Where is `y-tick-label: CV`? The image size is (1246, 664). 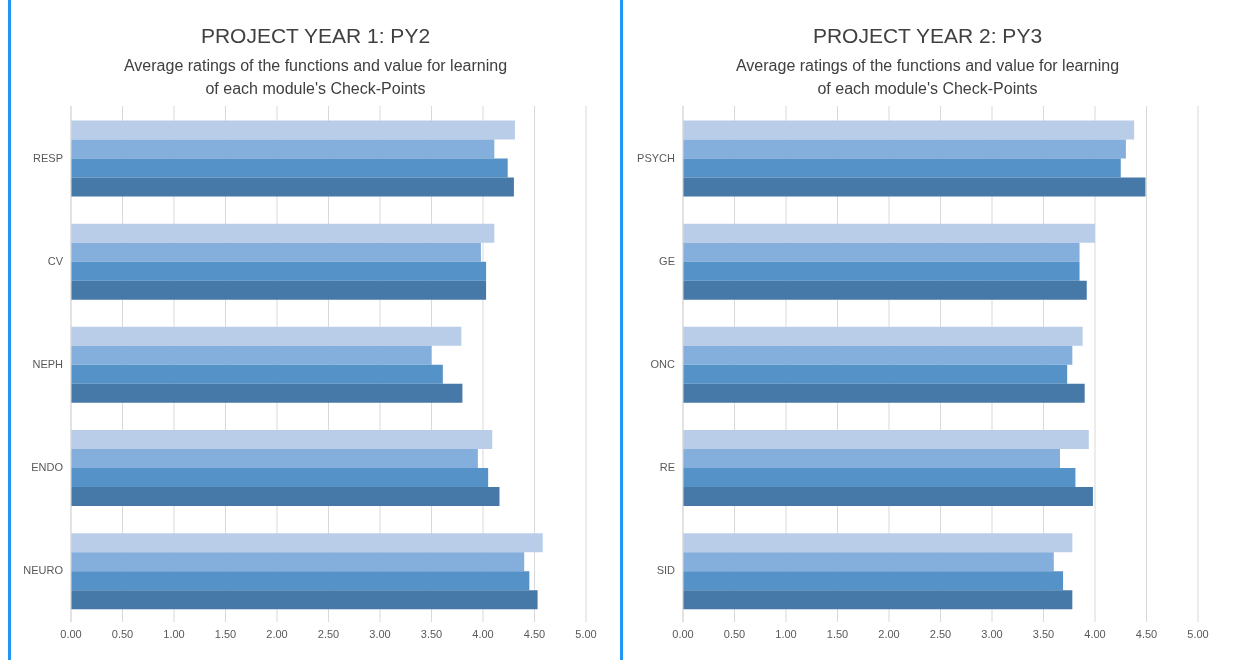 y-tick-label: CV is located at coordinates (55, 260).